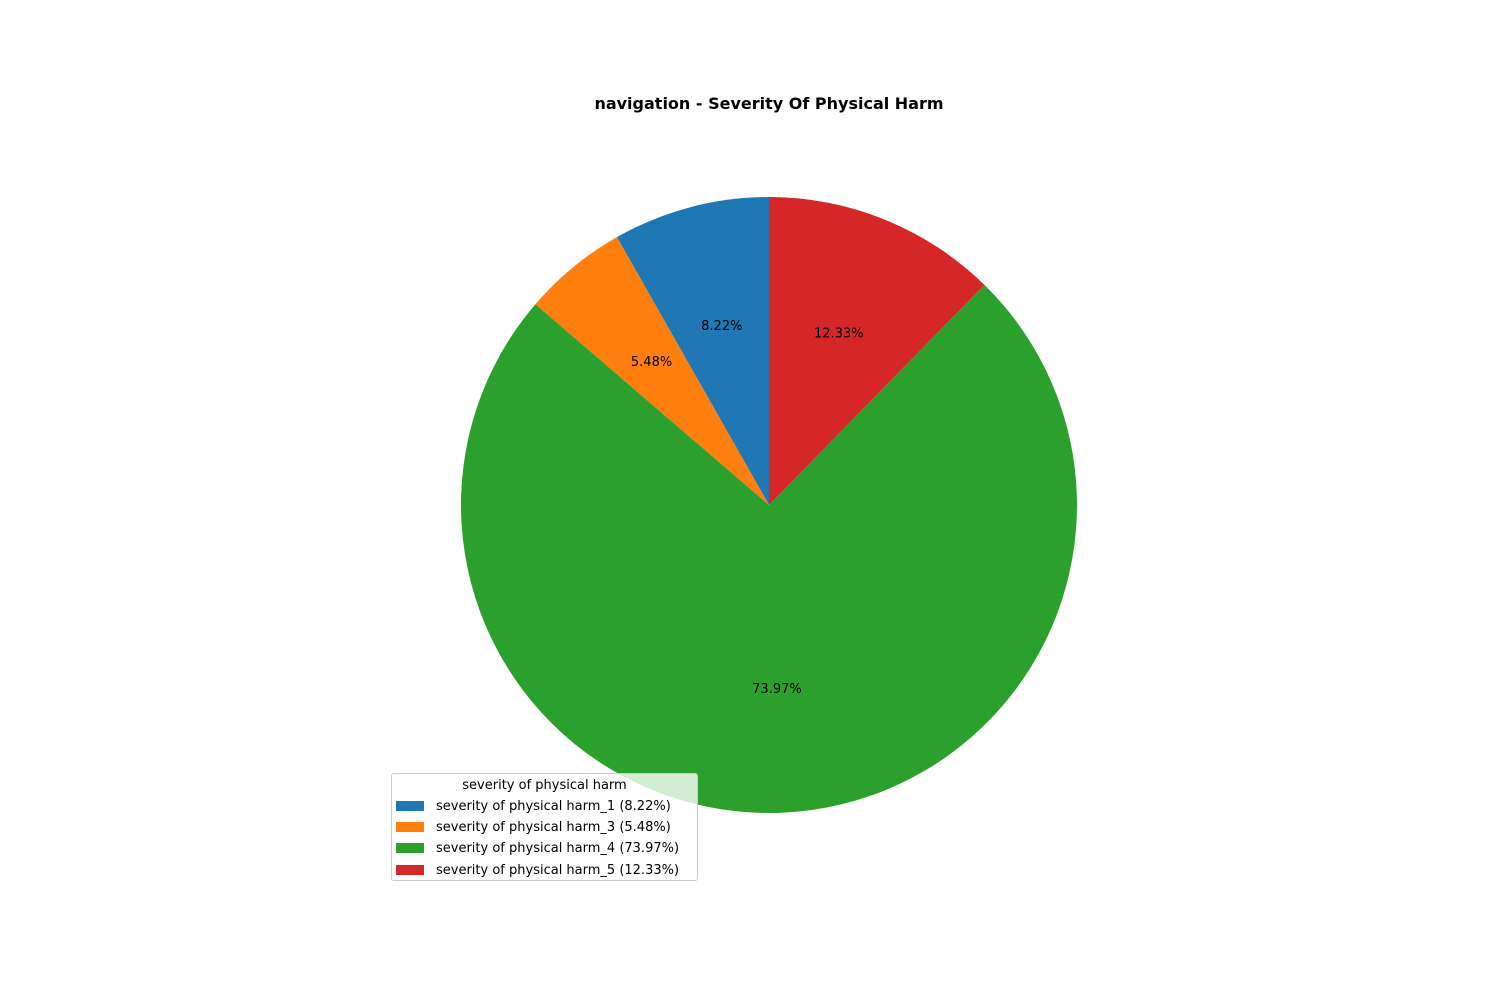  Describe the element at coordinates (553, 806) in the screenshot. I see `legend-label-harm-1: severity of physical harm_1 (8.22%)` at that location.